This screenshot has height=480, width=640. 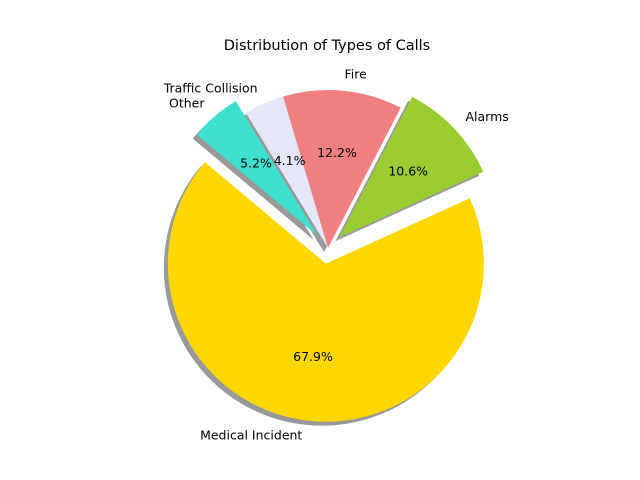 What do you see at coordinates (286, 172) in the screenshot?
I see `pie-slice-traffic-collision` at bounding box center [286, 172].